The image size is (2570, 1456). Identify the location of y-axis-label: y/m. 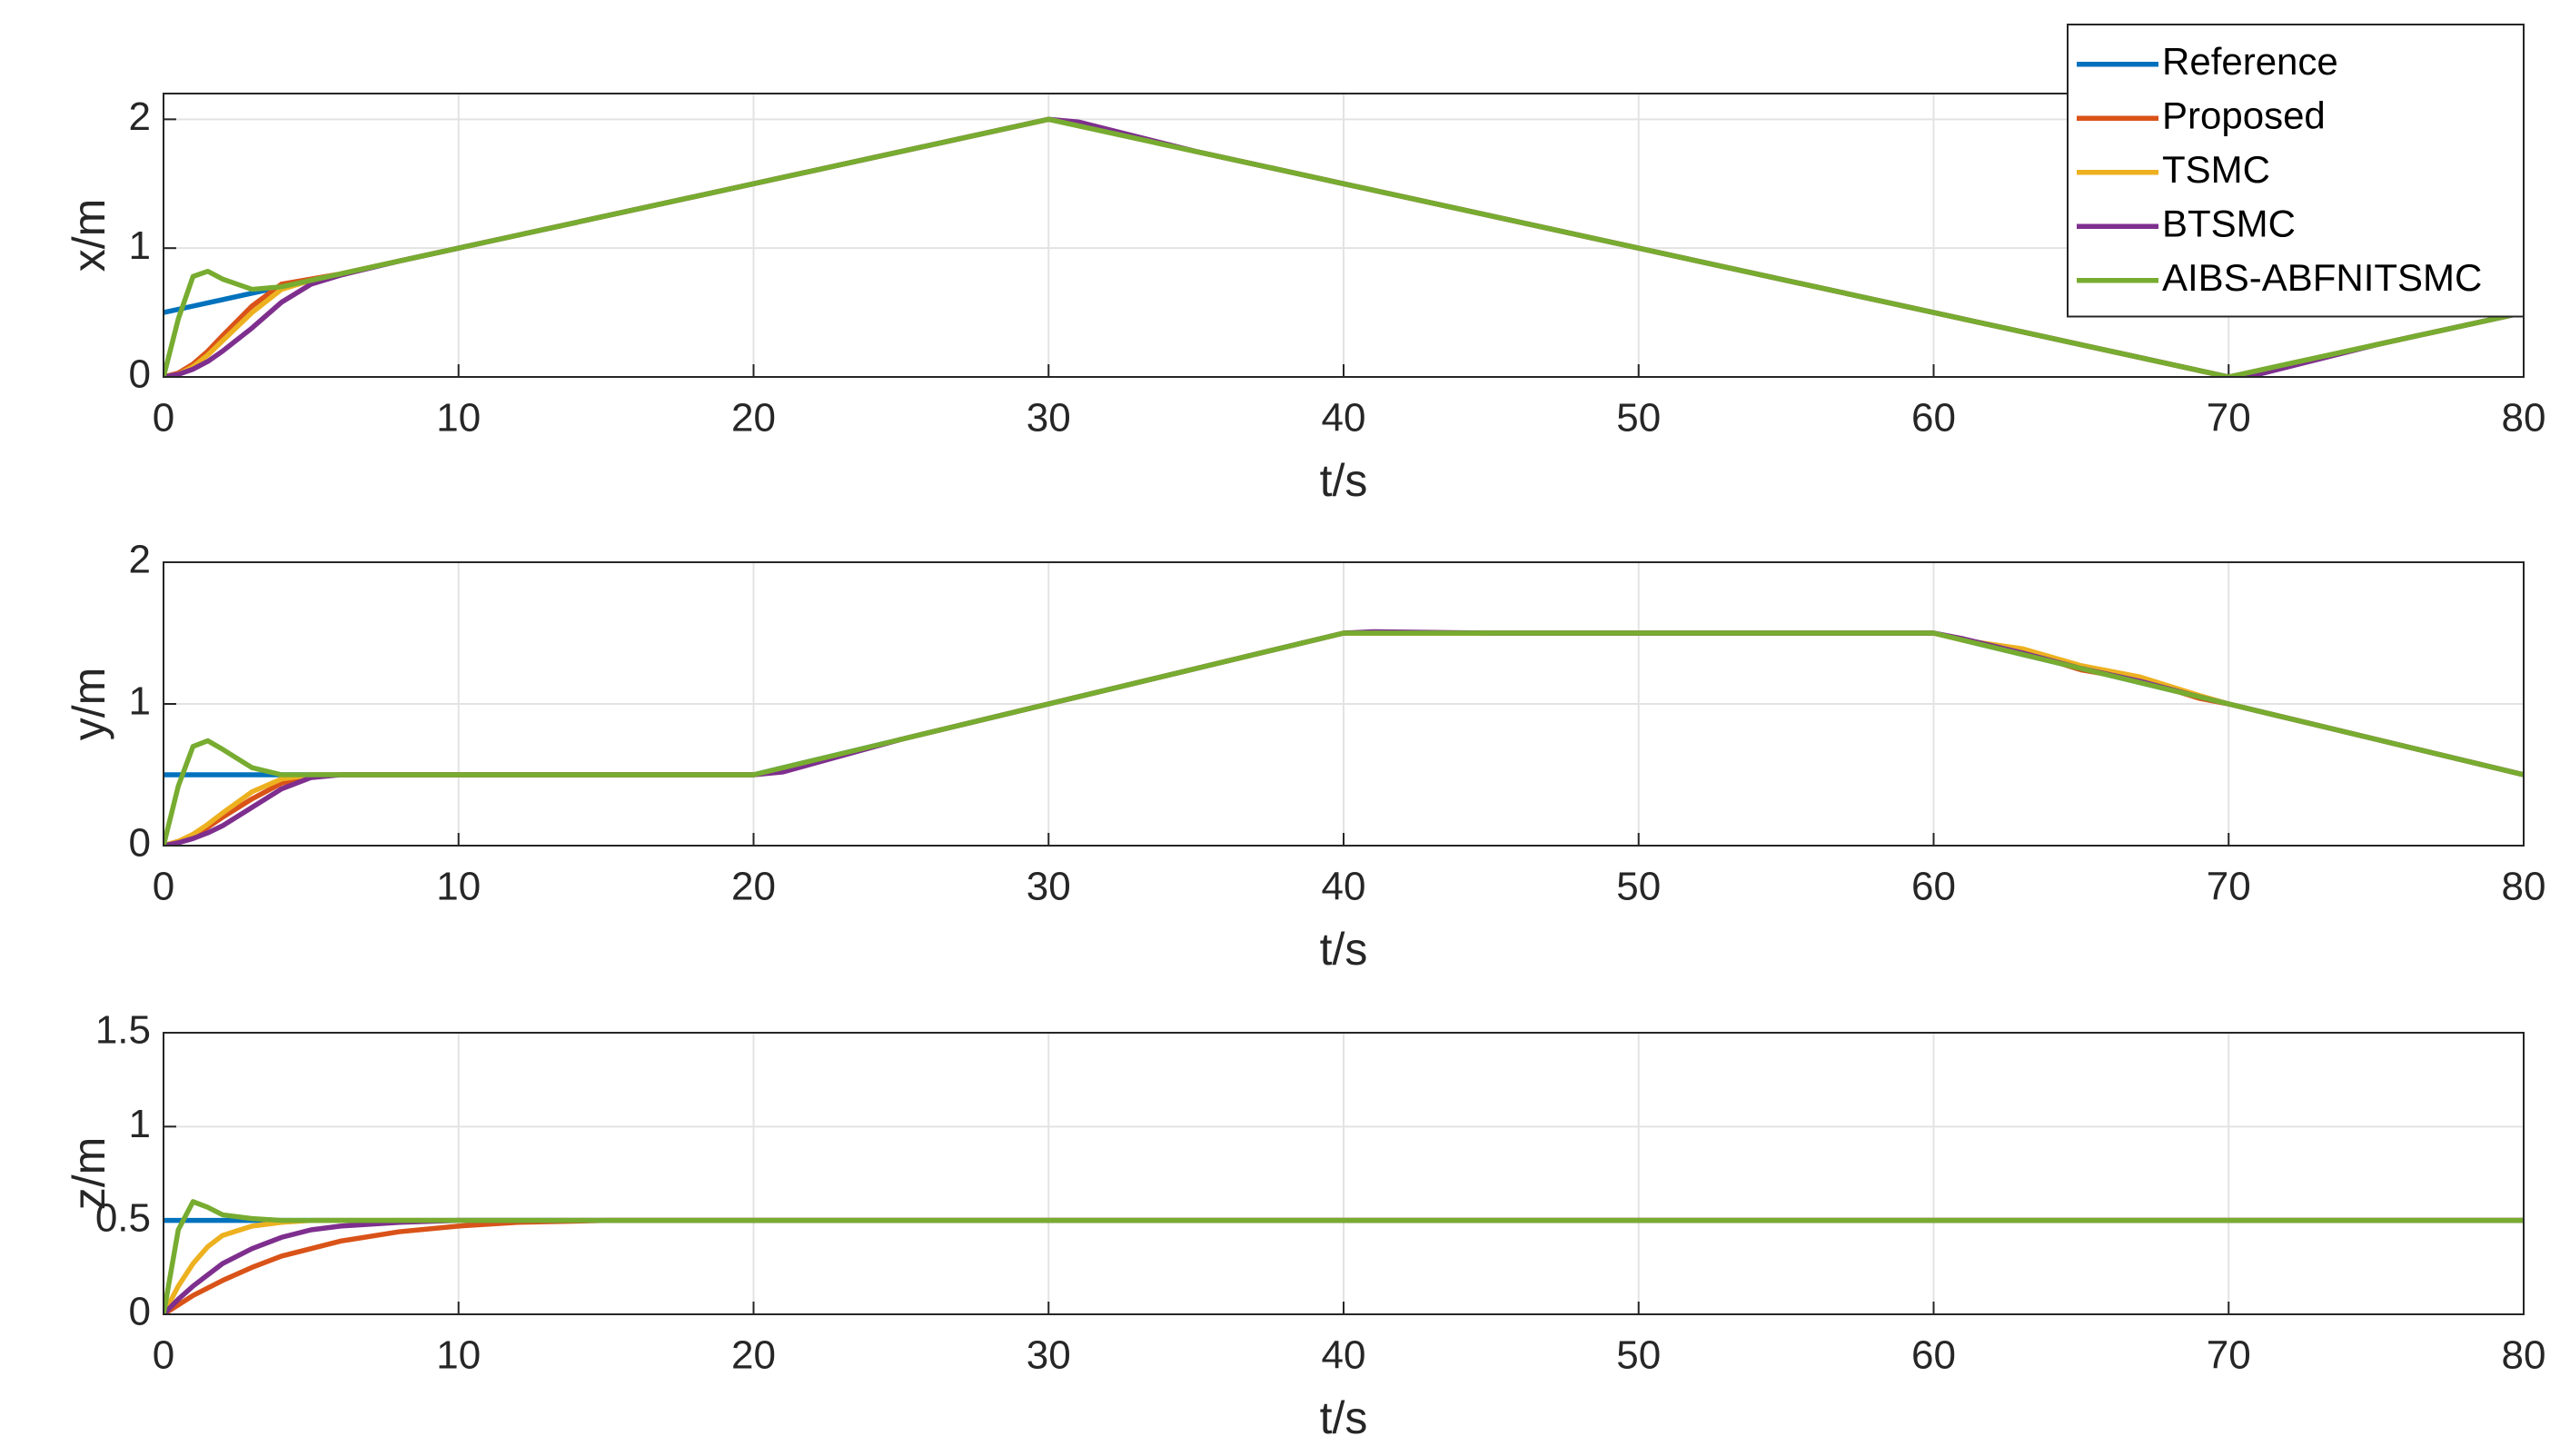
(89, 705).